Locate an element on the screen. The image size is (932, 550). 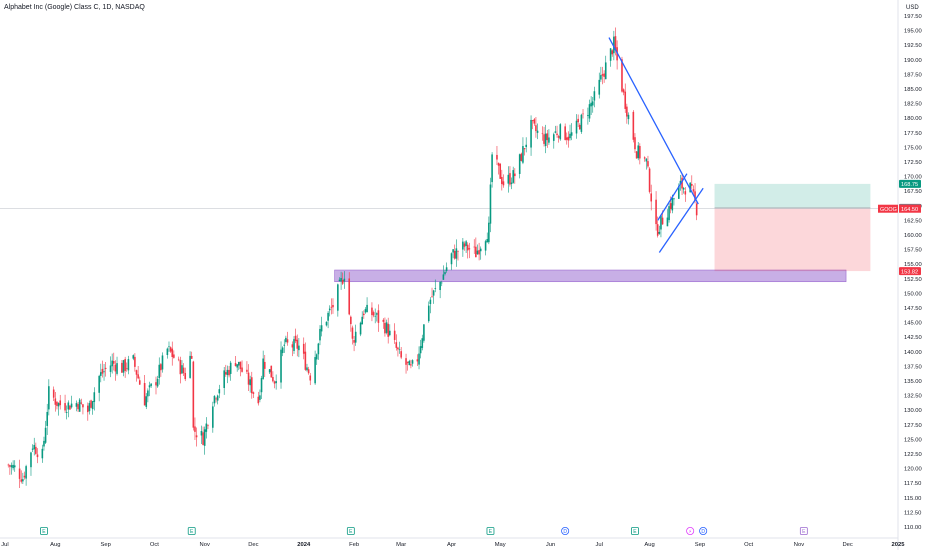
event-marker-shape is located at coordinates (350, 531).